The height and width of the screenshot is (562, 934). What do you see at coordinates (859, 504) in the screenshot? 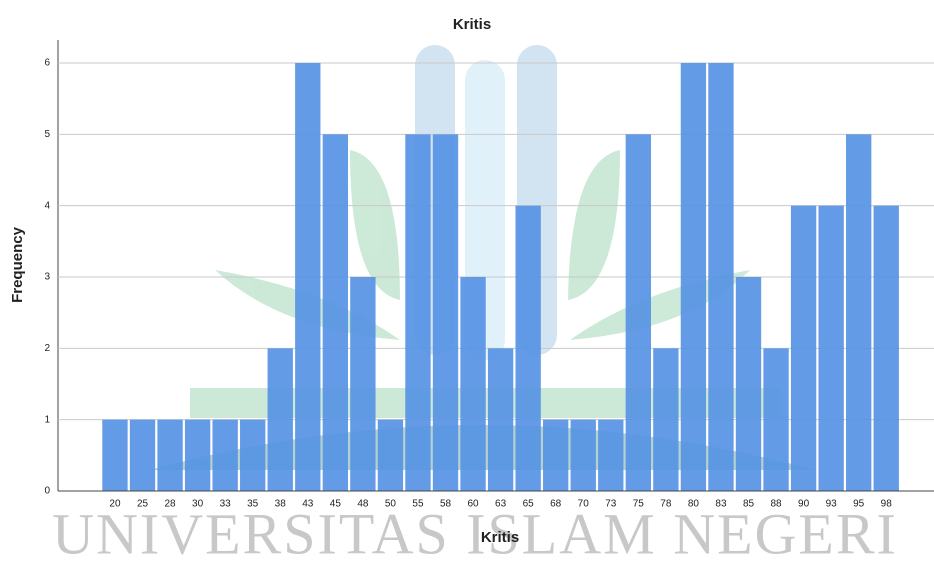
I see `x-tick-label: 95` at bounding box center [859, 504].